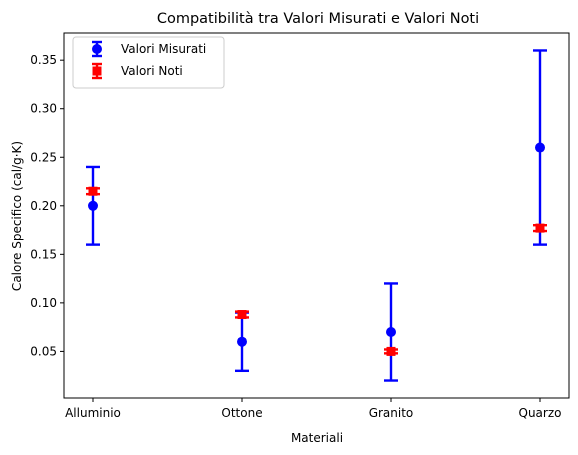 Image resolution: width=578 pixels, height=455 pixels. I want to click on legend: Valori Misurati Valori Noti, so click(148, 62).